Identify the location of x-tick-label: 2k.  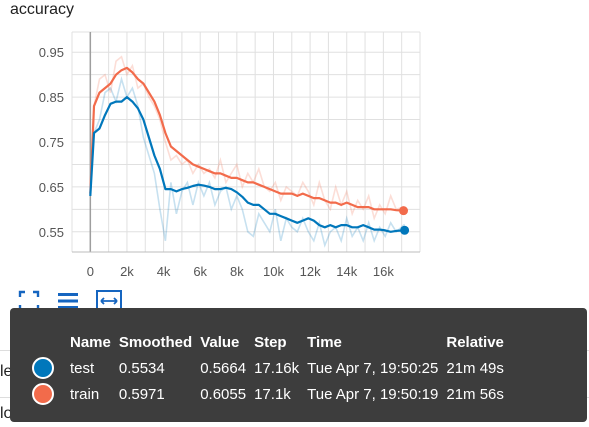
(127, 271).